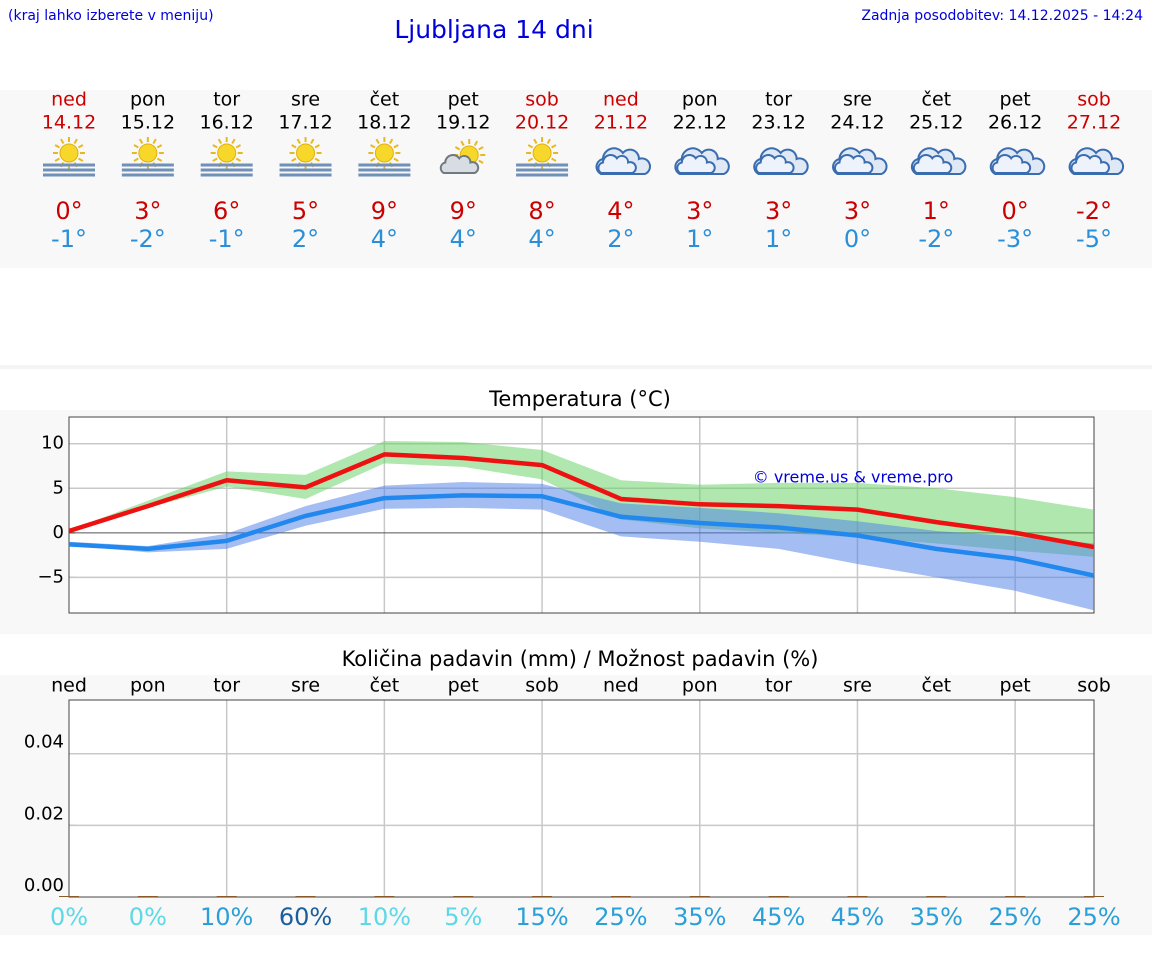 This screenshot has width=1152, height=975. What do you see at coordinates (305, 917) in the screenshot?
I see `chance-label: 60%` at bounding box center [305, 917].